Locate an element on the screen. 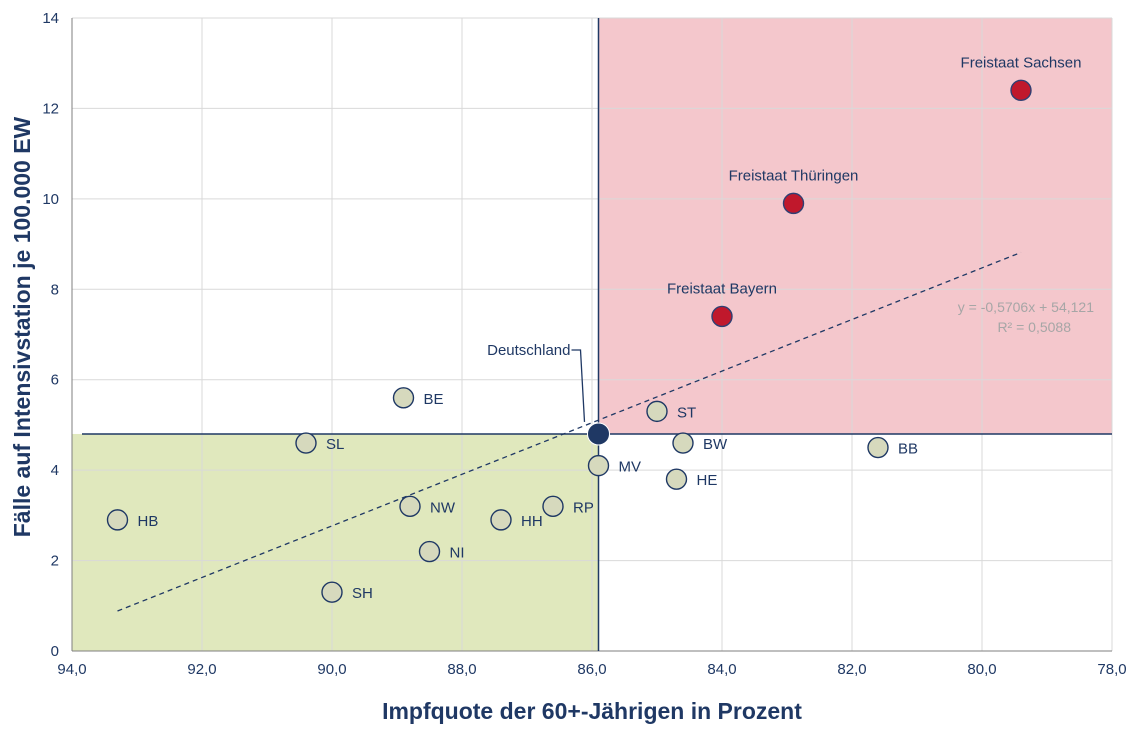  point-label-he: HE is located at coordinates (707, 480).